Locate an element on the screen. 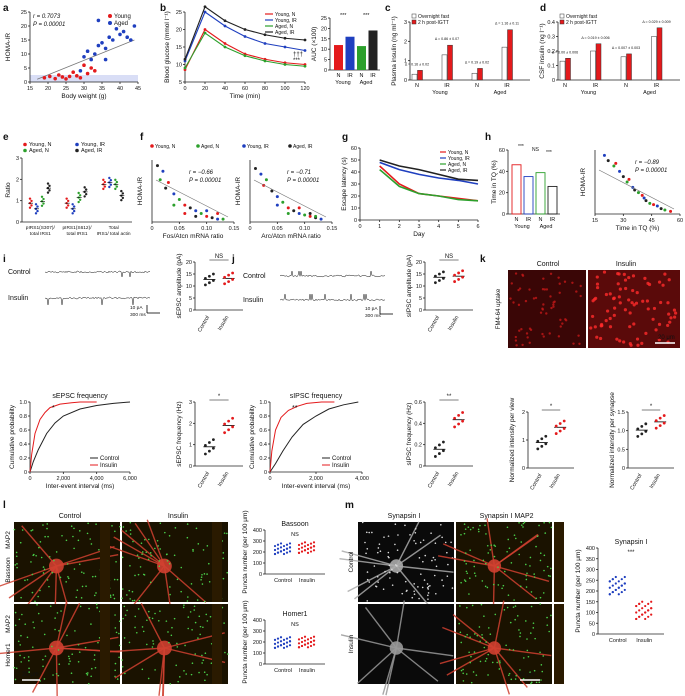 This screenshot has width=685, height=696. category-label: total IRS1 is located at coordinates (76, 234).